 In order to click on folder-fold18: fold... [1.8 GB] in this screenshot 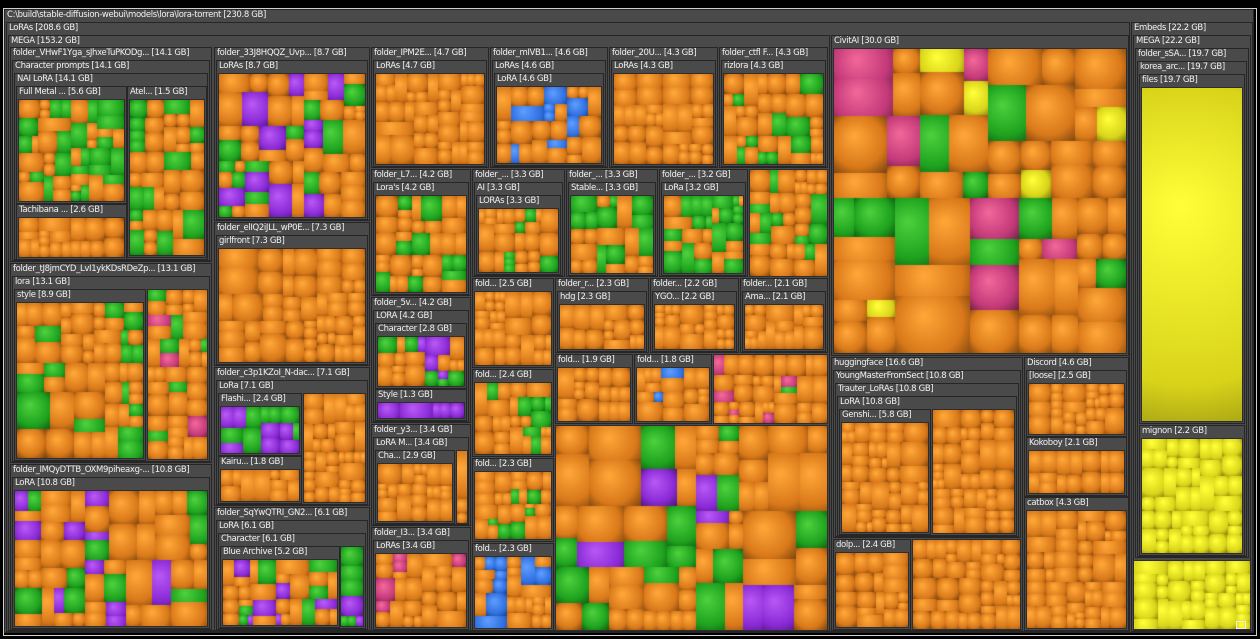, I will do `click(673, 389)`.